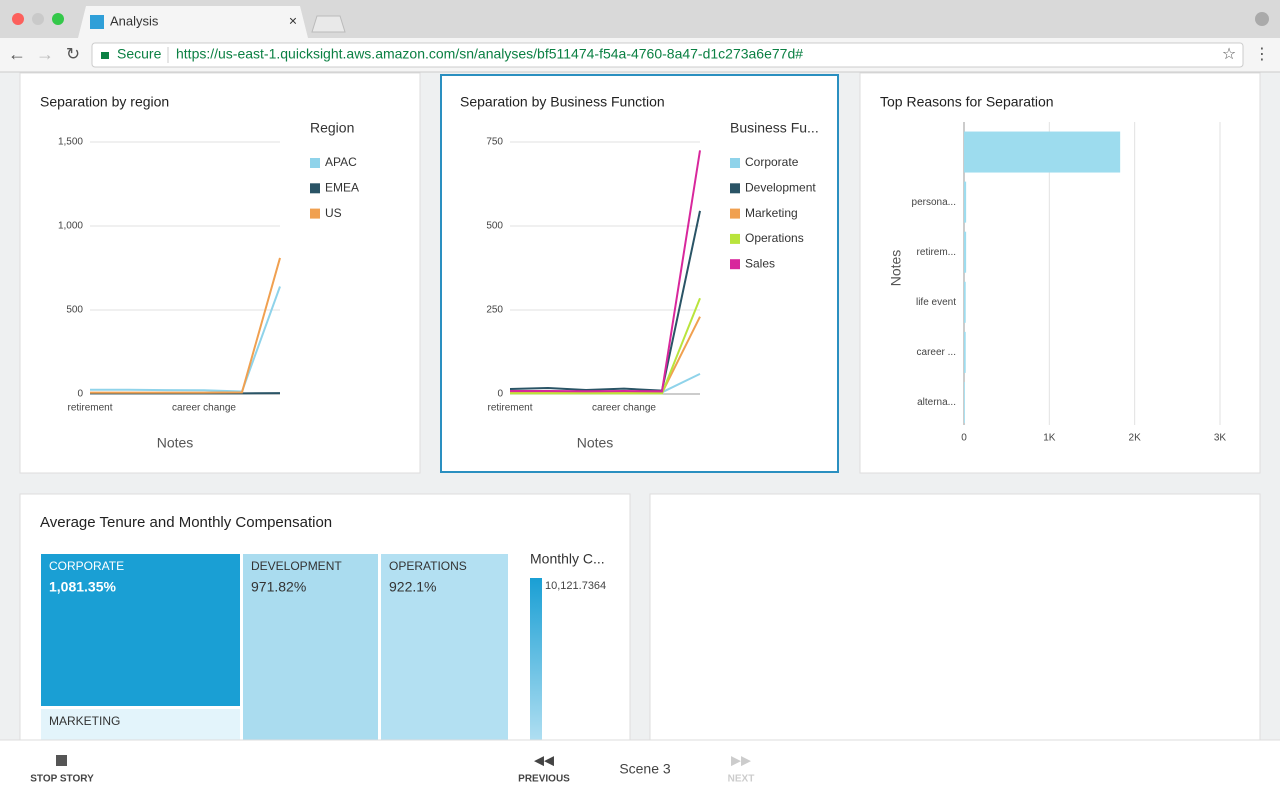 This screenshot has height=800, width=1280. I want to click on y-tick-label: life event, so click(936, 302).